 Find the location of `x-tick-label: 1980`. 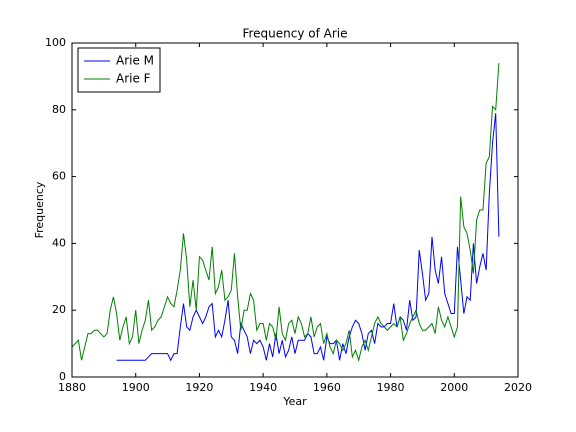

x-tick-label: 1980 is located at coordinates (391, 387).